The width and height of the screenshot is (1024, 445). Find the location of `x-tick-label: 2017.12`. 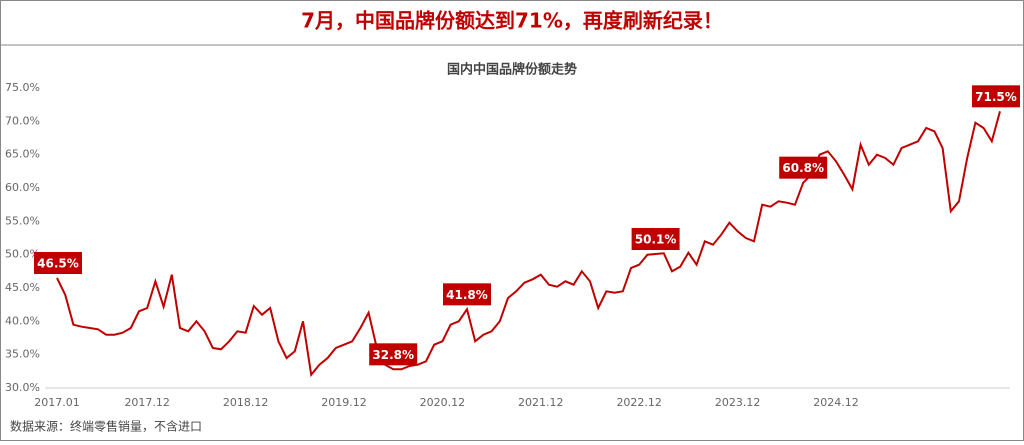

x-tick-label: 2017.12 is located at coordinates (147, 402).